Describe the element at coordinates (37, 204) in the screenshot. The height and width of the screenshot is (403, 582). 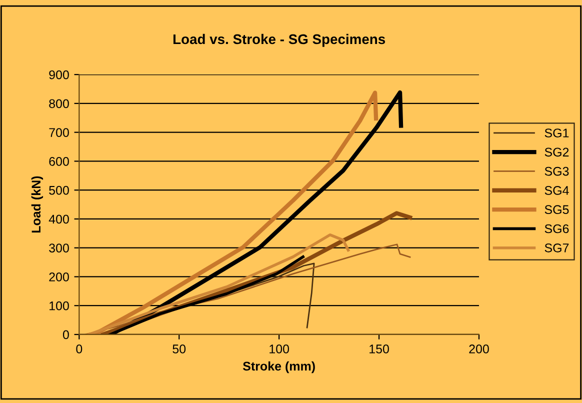
I see `y-axis-title: Load (kN)` at that location.